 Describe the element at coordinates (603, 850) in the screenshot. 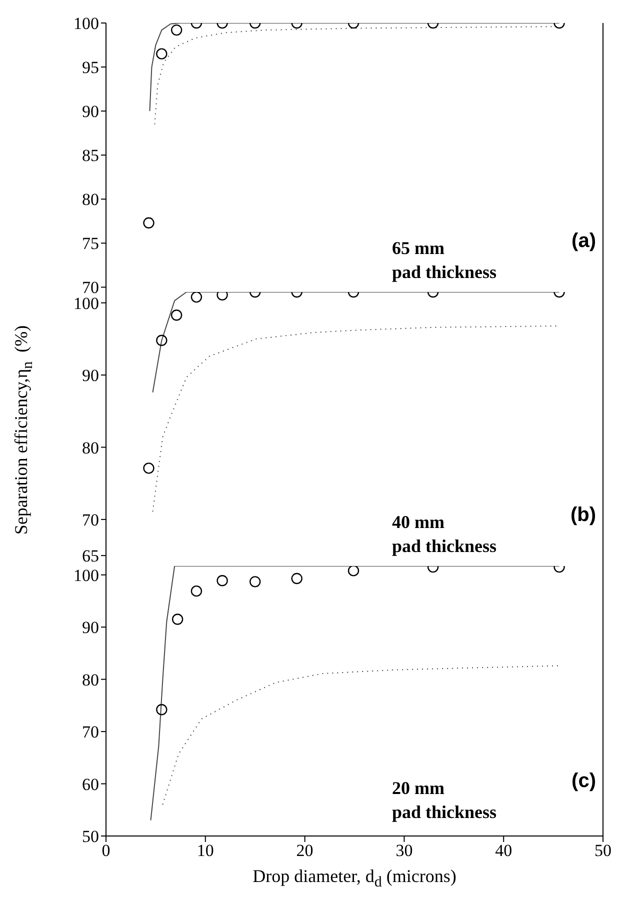

I see `x-tick-label: 50` at that location.